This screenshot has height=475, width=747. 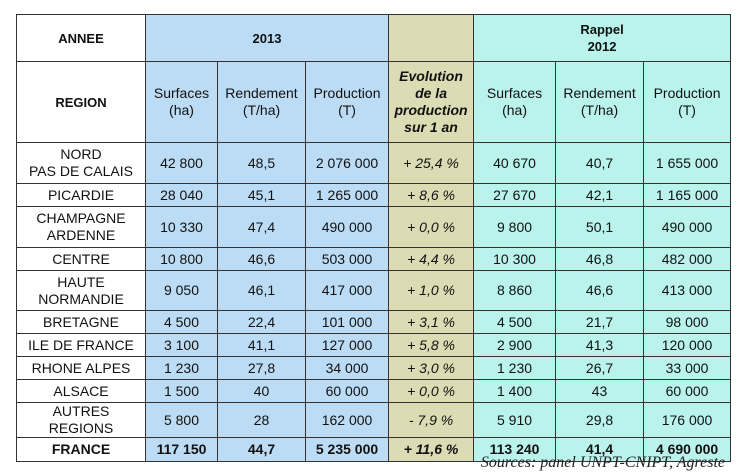 I want to click on value-cell: 33 000, so click(x=687, y=368).